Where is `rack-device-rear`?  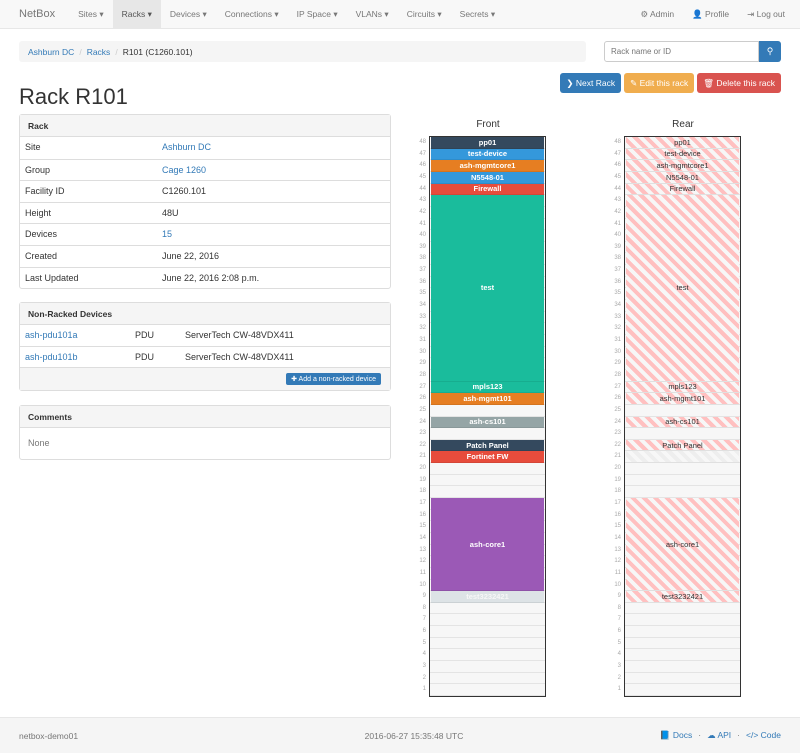
rack-device-rear is located at coordinates (682, 457).